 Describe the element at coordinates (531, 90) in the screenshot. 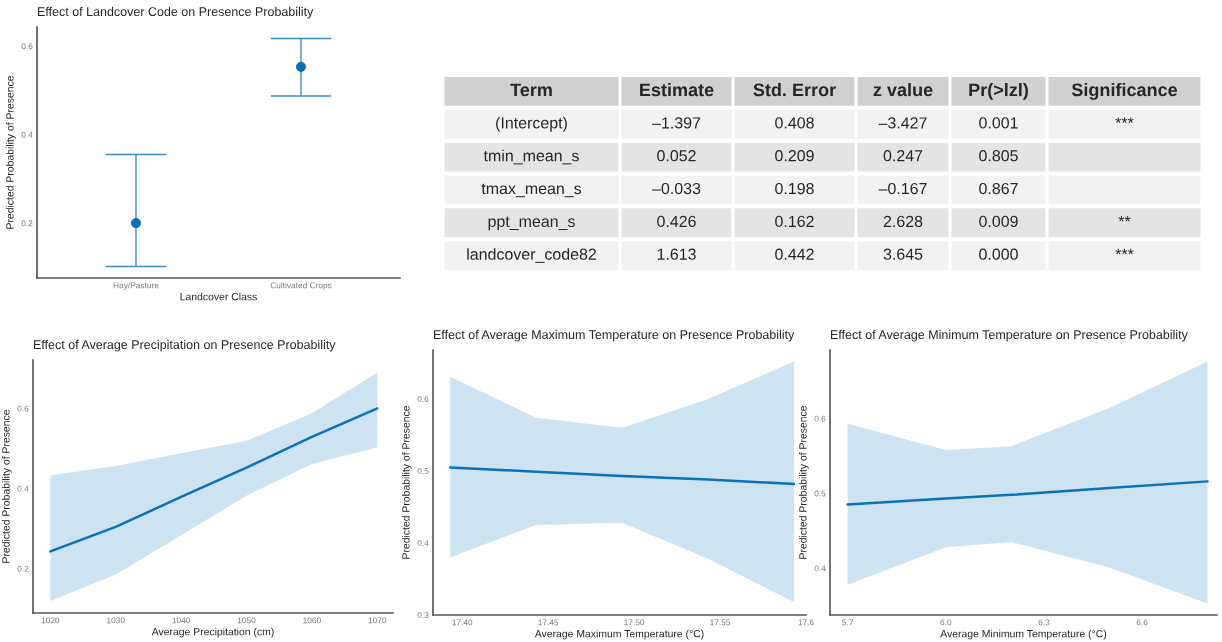

I see `category-label: Term` at that location.